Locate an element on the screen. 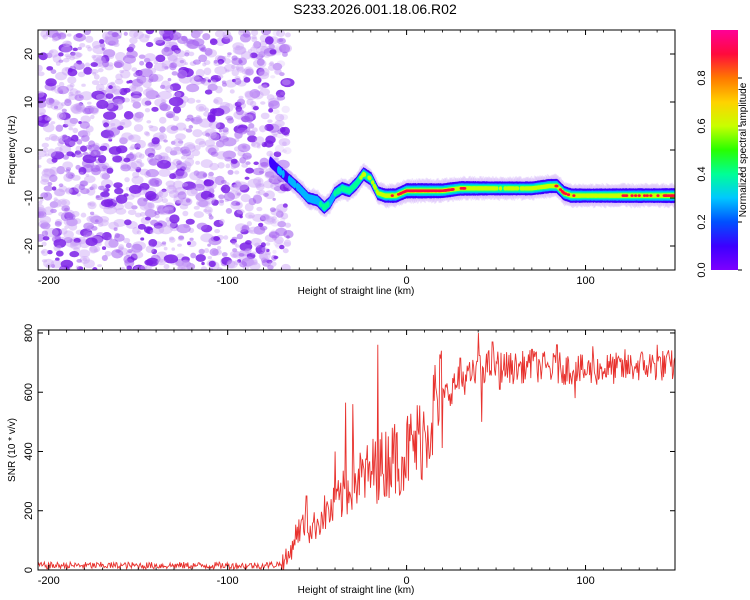 The width and height of the screenshot is (750, 600). snr-x-tick-label: -200 is located at coordinates (49, 581).